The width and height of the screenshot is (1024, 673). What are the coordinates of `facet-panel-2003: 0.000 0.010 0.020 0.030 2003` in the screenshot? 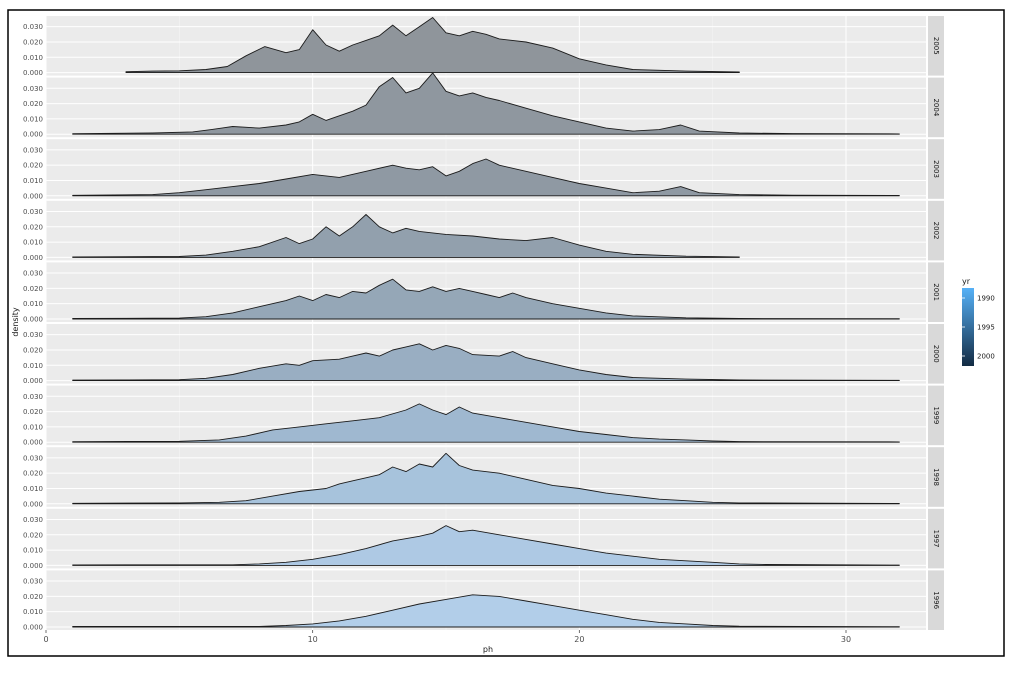 It's located at (483, 169).